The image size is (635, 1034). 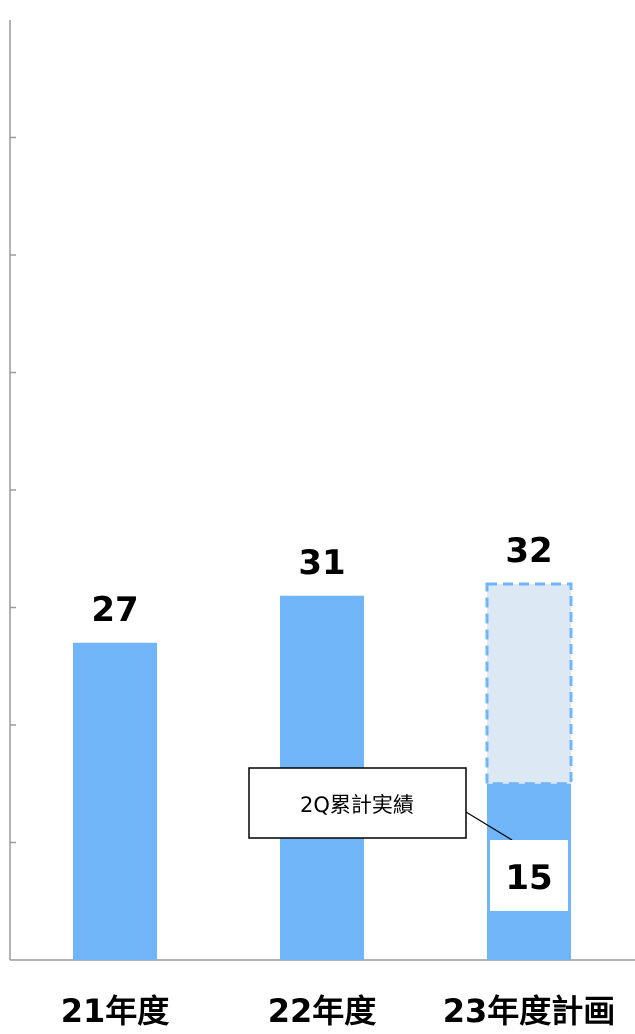 I want to click on category-label: 22年度, so click(x=322, y=1011).